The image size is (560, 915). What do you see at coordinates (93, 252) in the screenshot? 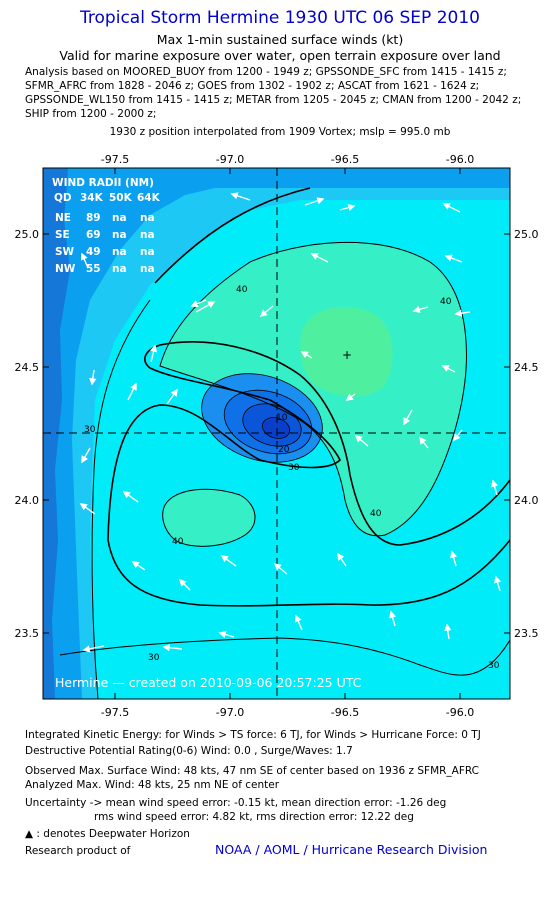
I see `wind-radii-cell: 49` at bounding box center [93, 252].